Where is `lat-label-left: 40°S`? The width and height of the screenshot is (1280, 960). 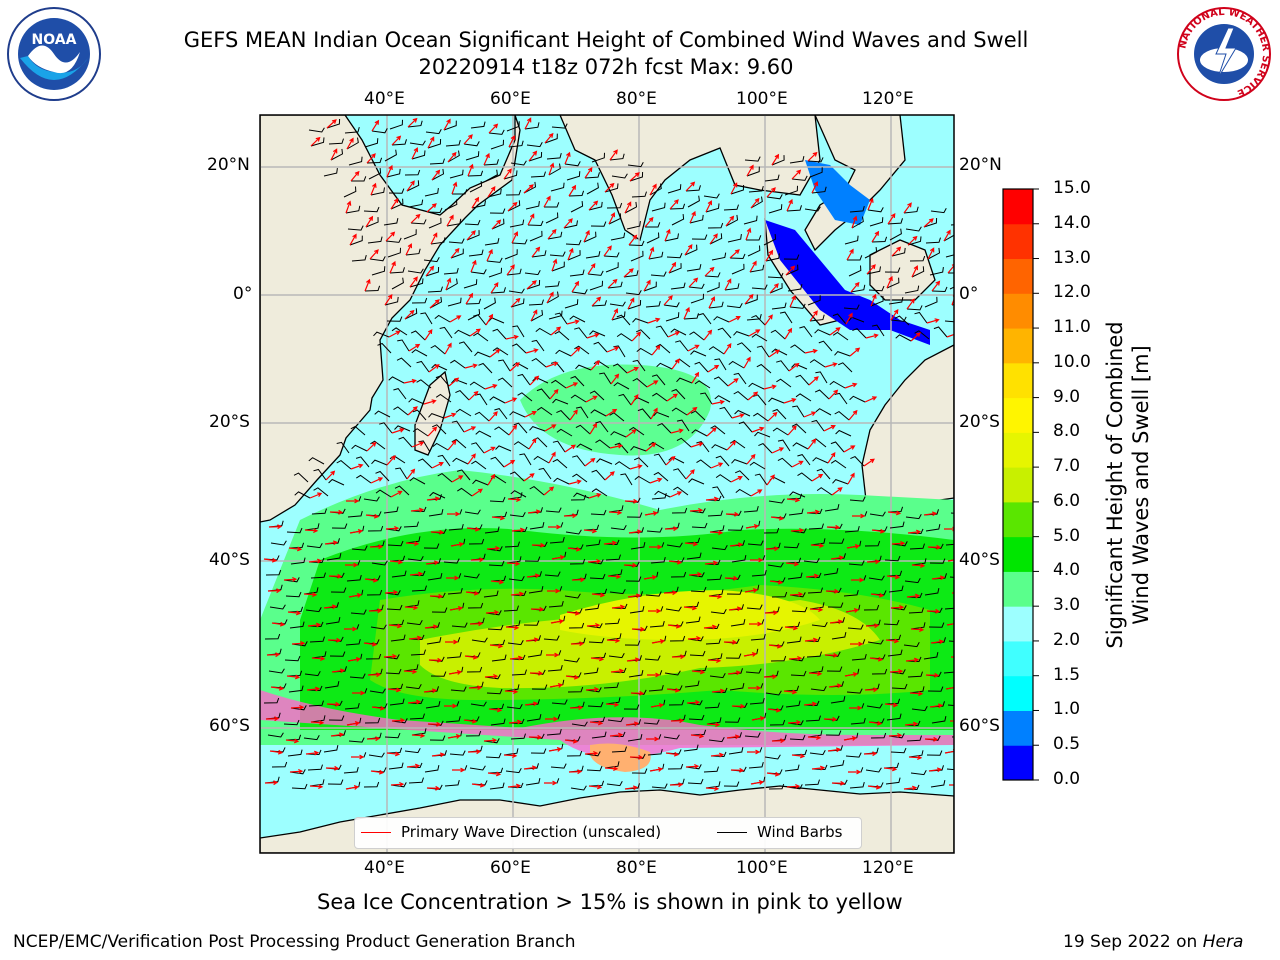 lat-label-left: 40°S is located at coordinates (229, 560).